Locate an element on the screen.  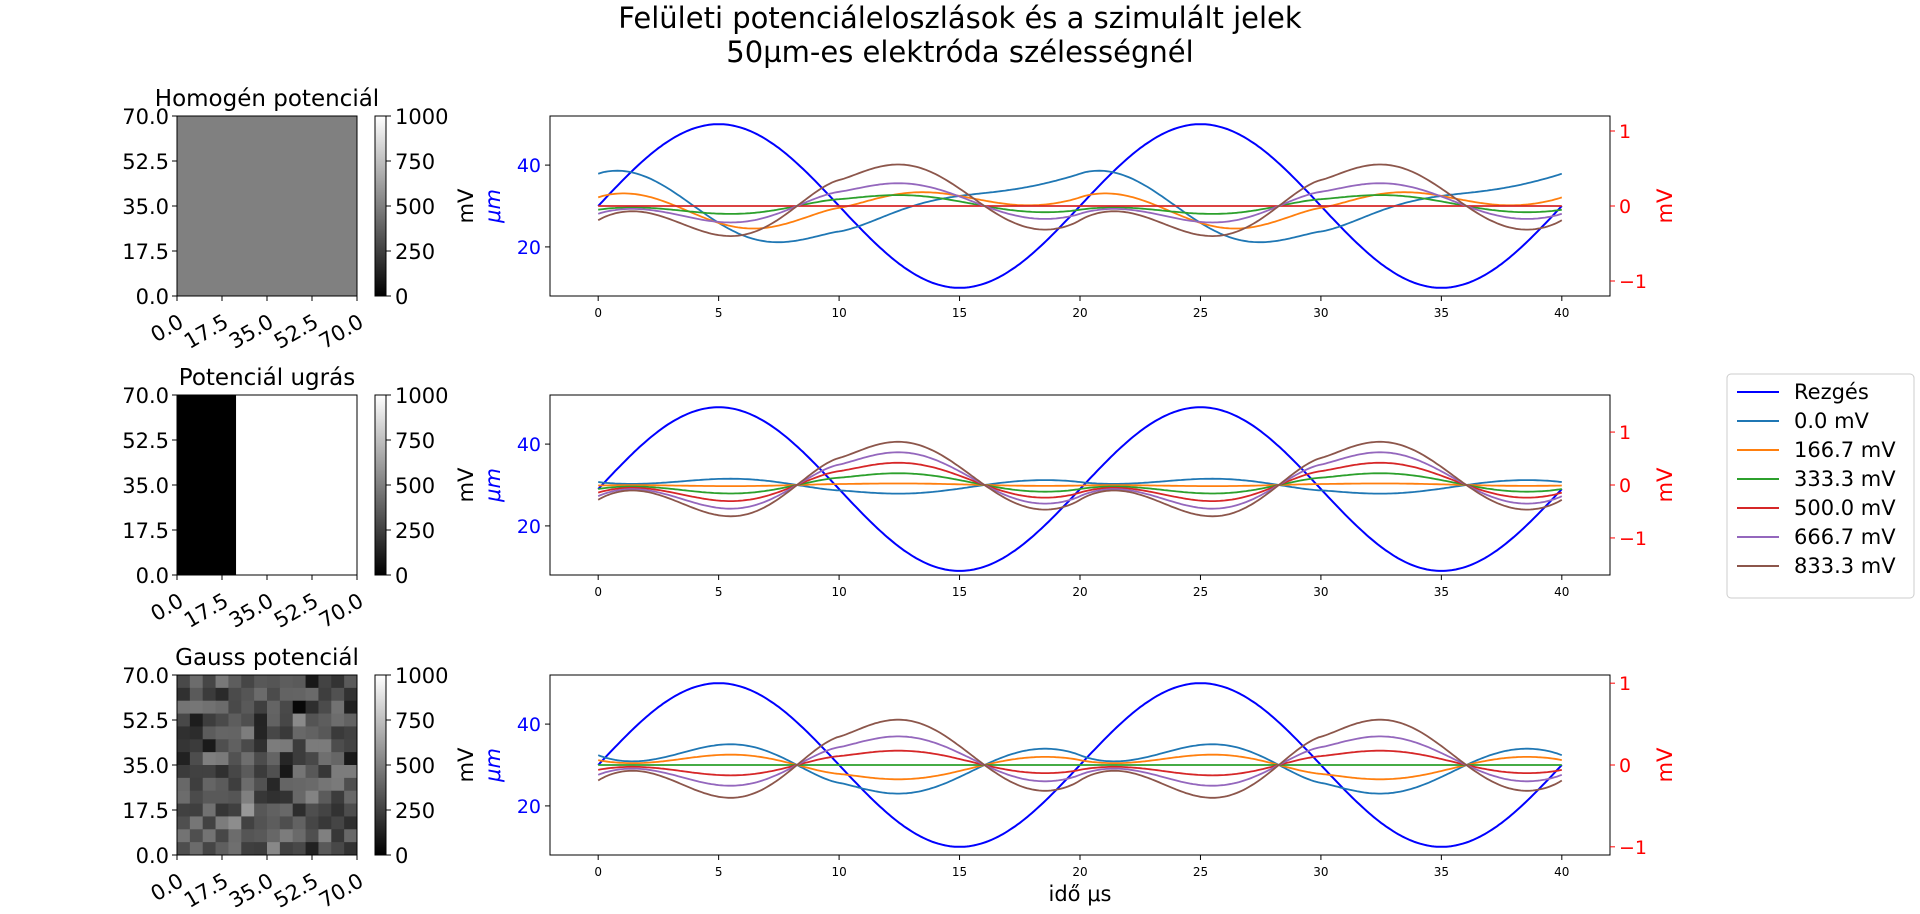
x-tick-label: 0 is located at coordinates (598, 872).